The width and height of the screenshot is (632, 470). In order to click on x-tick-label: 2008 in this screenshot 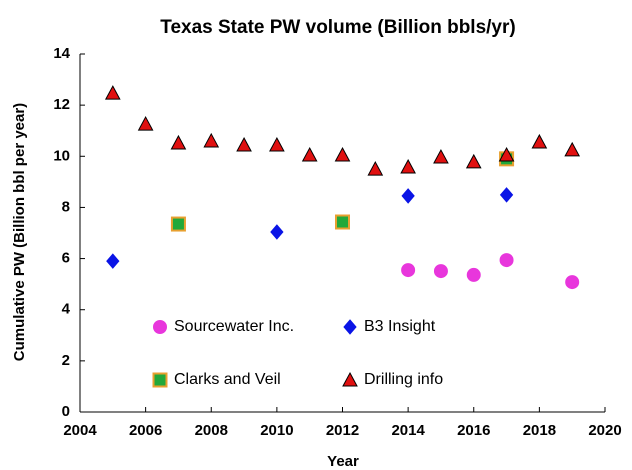, I will do `click(211, 430)`.